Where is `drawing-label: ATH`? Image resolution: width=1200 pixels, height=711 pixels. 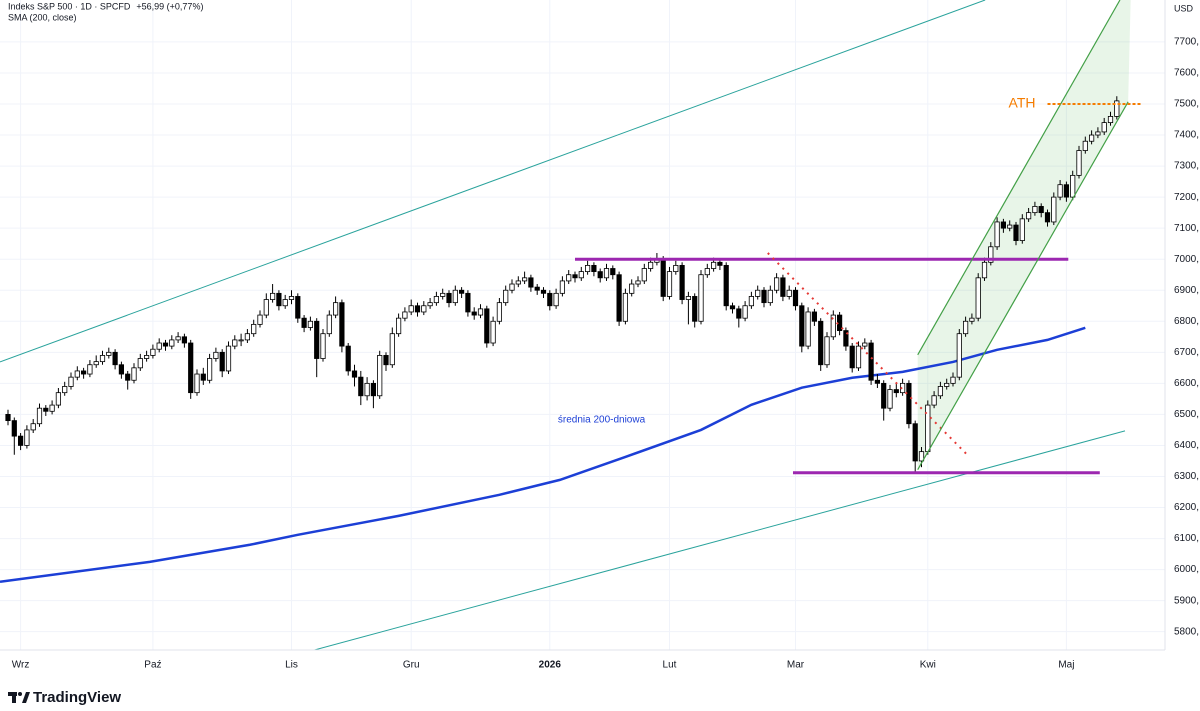 drawing-label: ATH is located at coordinates (1022, 103).